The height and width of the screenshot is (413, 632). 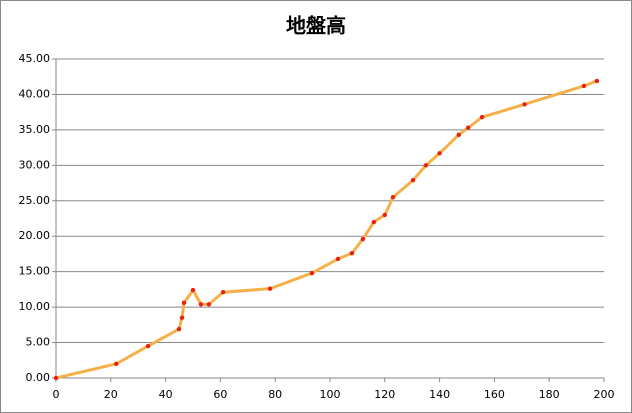 What do you see at coordinates (275, 394) in the screenshot?
I see `x-tick-label: 80` at bounding box center [275, 394].